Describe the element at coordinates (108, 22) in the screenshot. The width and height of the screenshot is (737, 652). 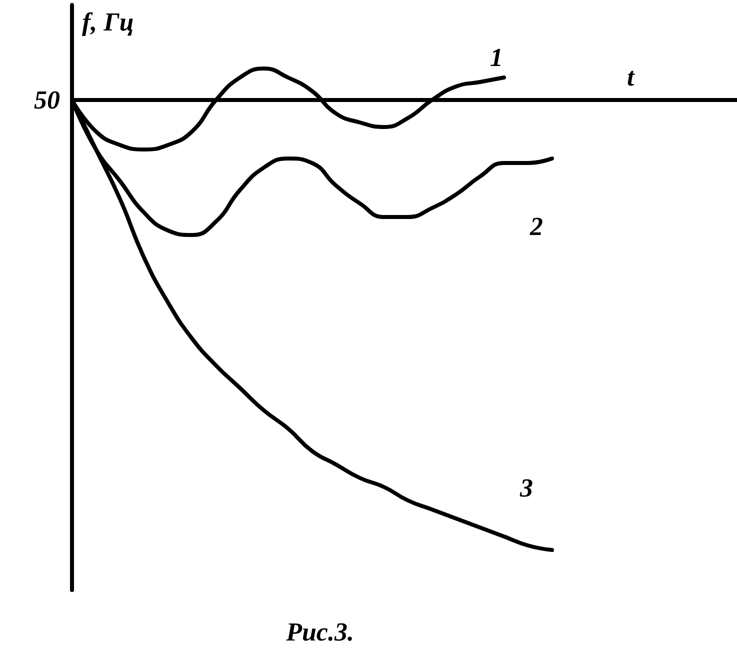
I see `y-axis-title: f, Гц` at that location.